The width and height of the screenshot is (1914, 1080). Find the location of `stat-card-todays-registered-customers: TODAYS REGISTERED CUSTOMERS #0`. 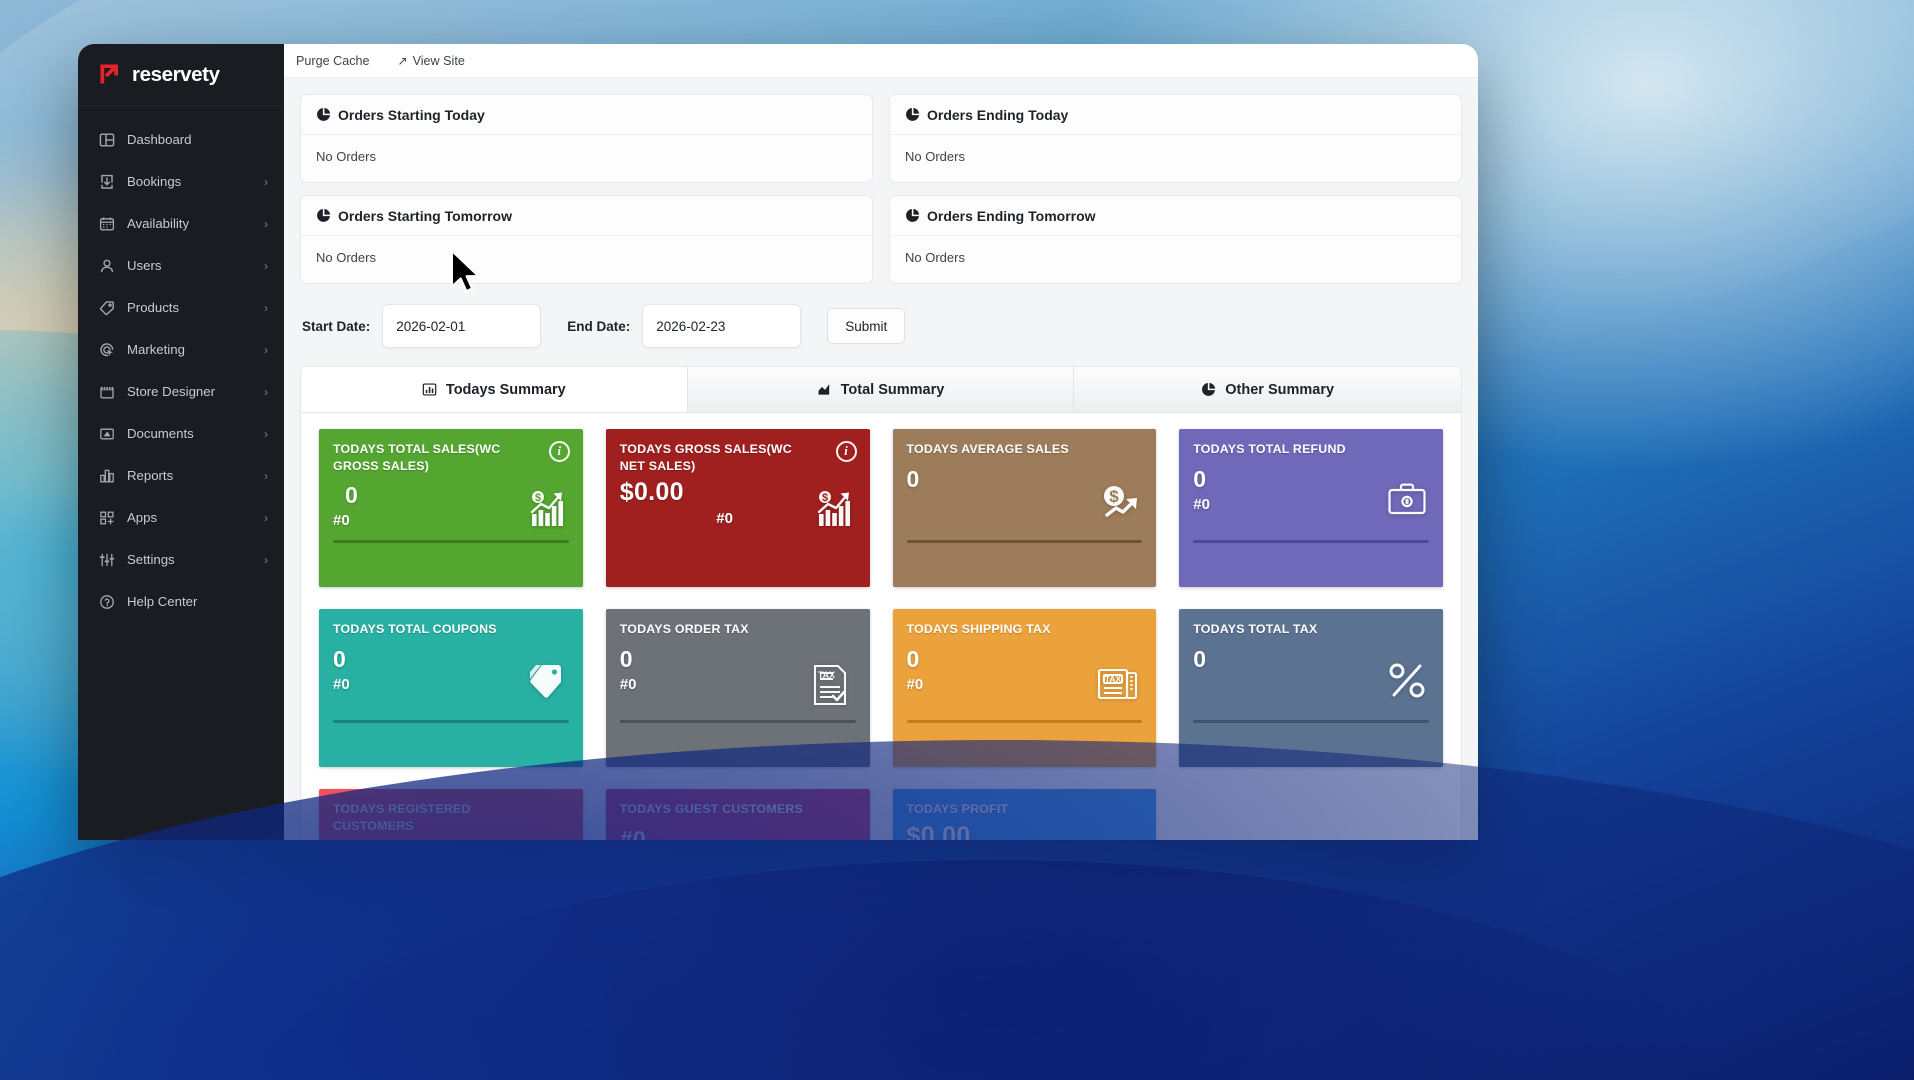

stat-card-todays-registered-customers: TODAYS REGISTERED CUSTOMERS #0 is located at coordinates (451, 814).